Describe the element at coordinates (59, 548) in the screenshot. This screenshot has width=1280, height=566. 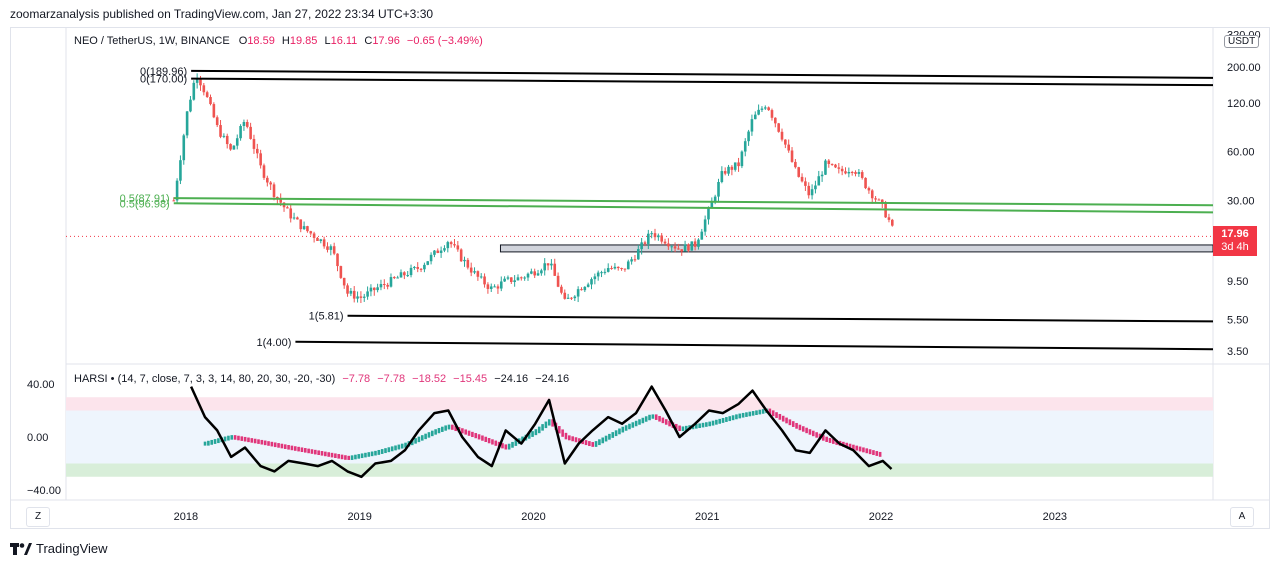
I see `tradingview-logo: TradingView` at that location.